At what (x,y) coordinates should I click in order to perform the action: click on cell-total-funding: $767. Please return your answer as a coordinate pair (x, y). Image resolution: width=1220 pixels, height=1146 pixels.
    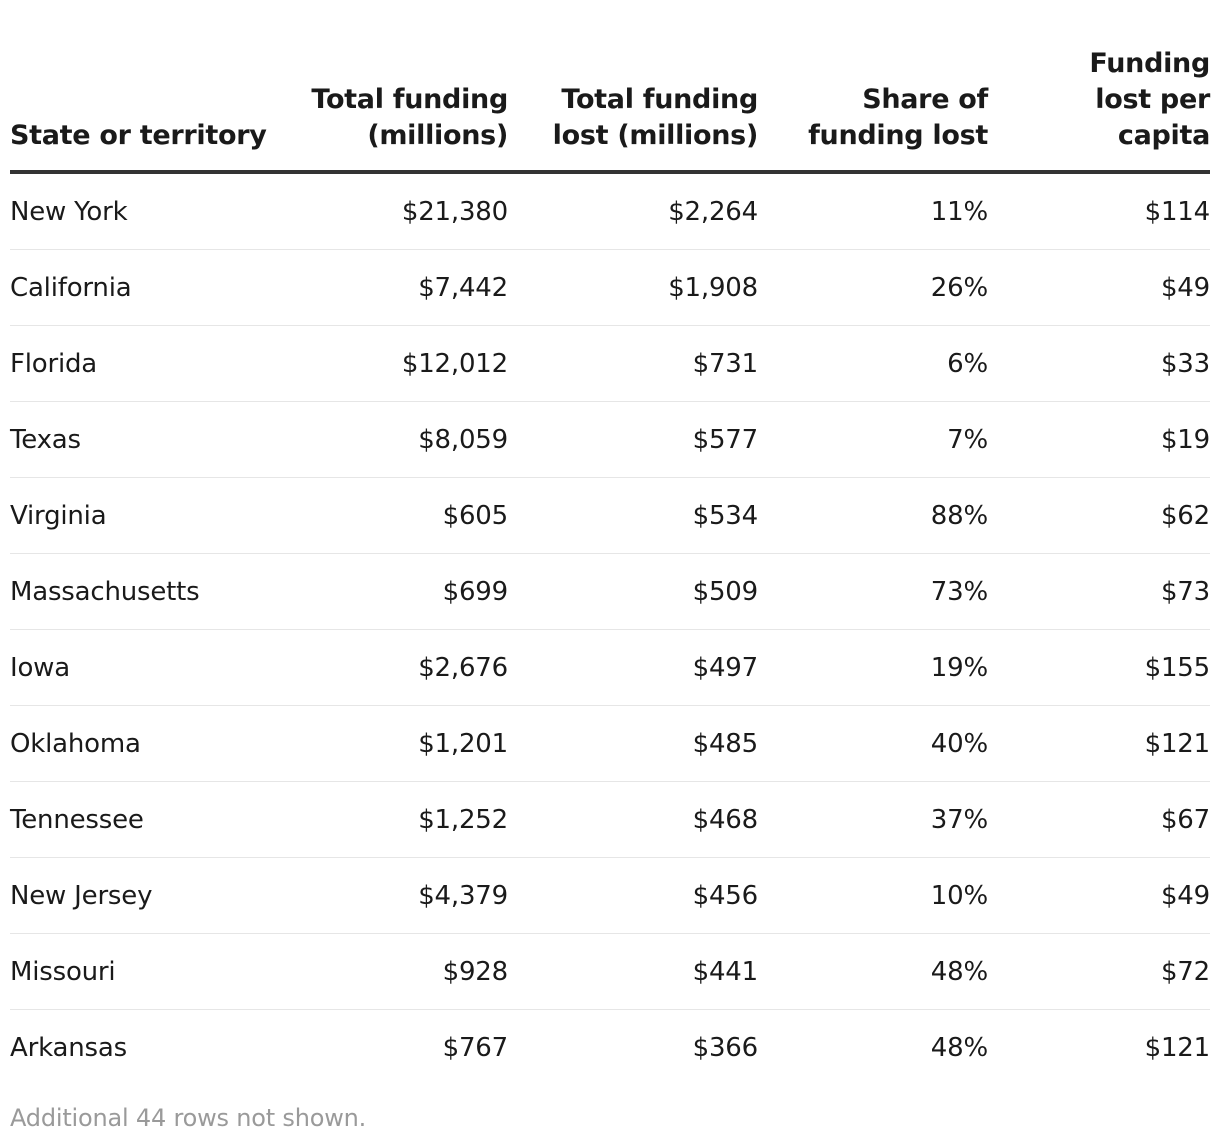
    Looking at the image, I should click on (475, 1047).